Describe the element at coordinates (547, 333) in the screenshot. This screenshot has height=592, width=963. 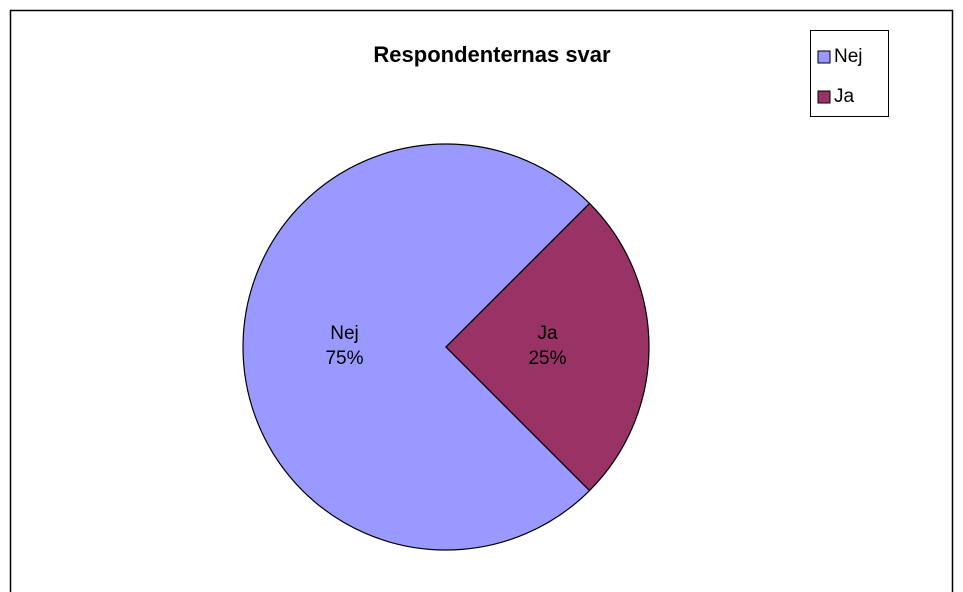
I see `slice-label: Ja` at that location.